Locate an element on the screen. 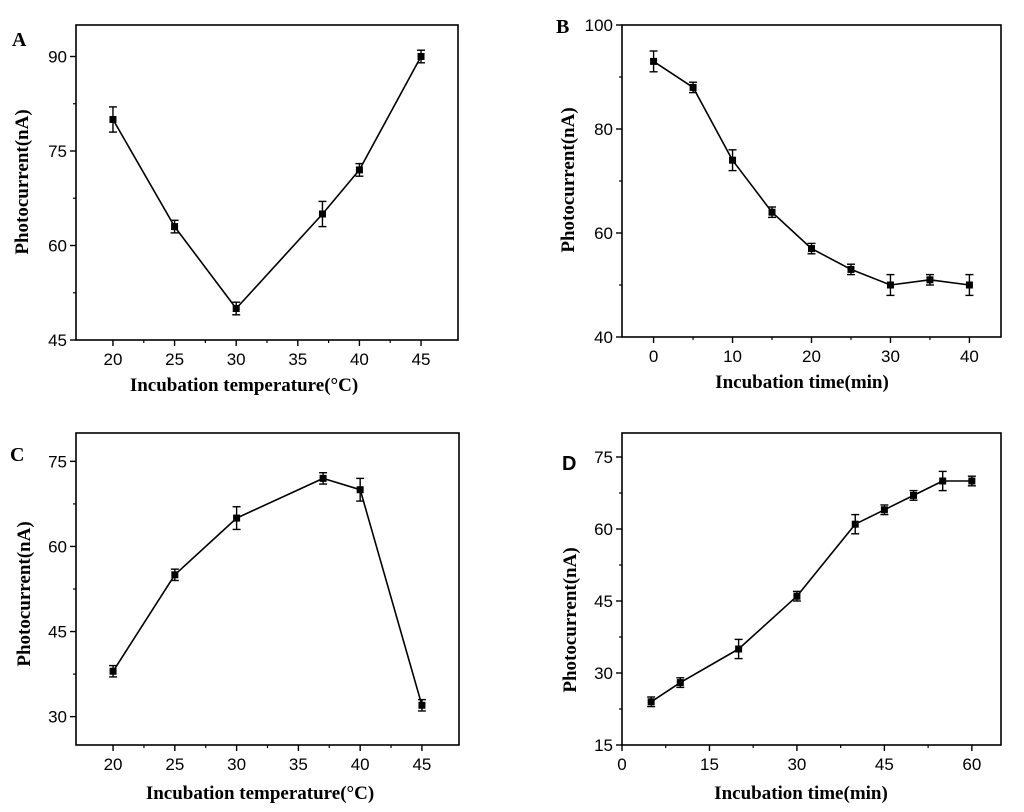 The image size is (1024, 812). panel-b-x-tick-label: 30 is located at coordinates (890, 356).